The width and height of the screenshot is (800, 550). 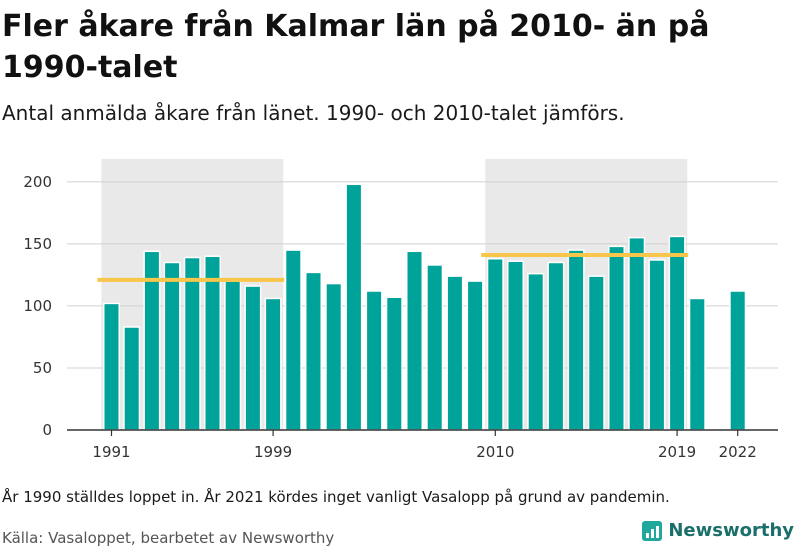 I want to click on bar-2022, so click(x=738, y=360).